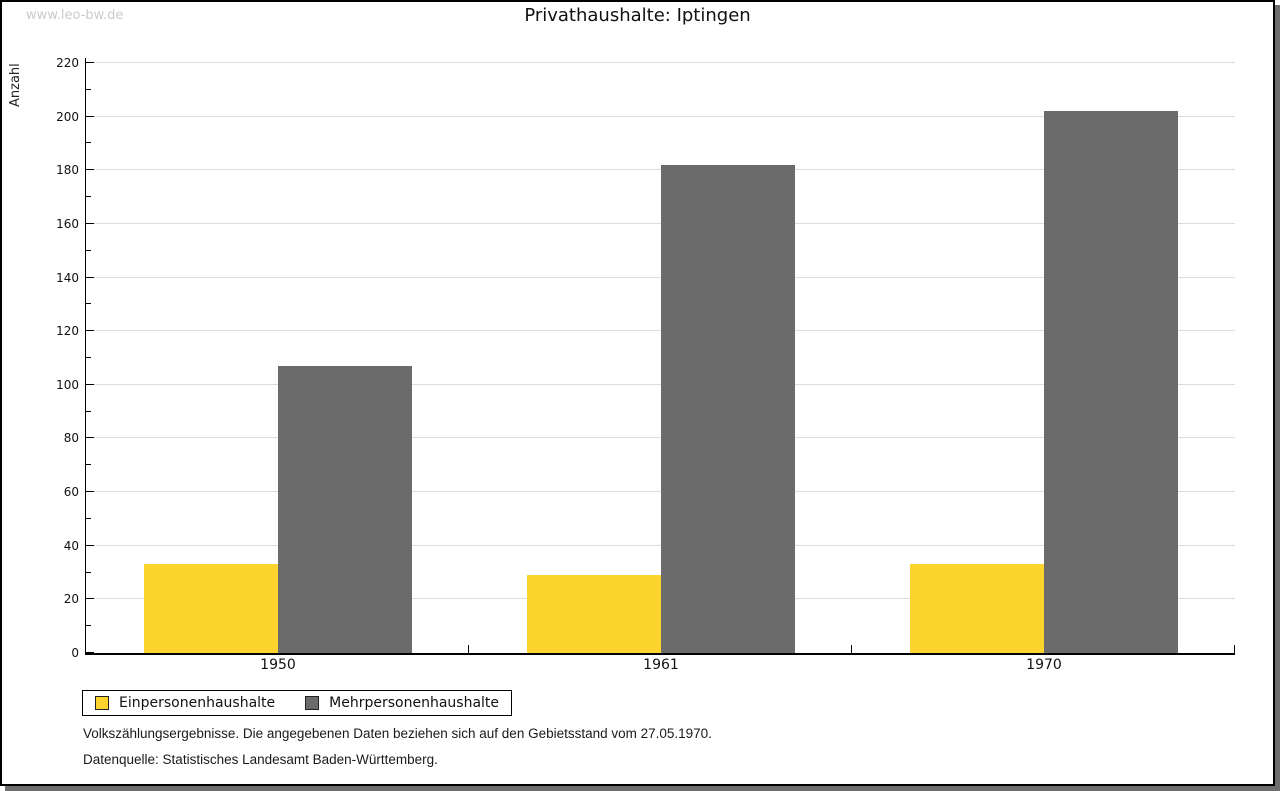 This screenshot has height=791, width=1280. What do you see at coordinates (637, 15) in the screenshot?
I see `chart-title: Privathaushalte: Iptingen` at bounding box center [637, 15].